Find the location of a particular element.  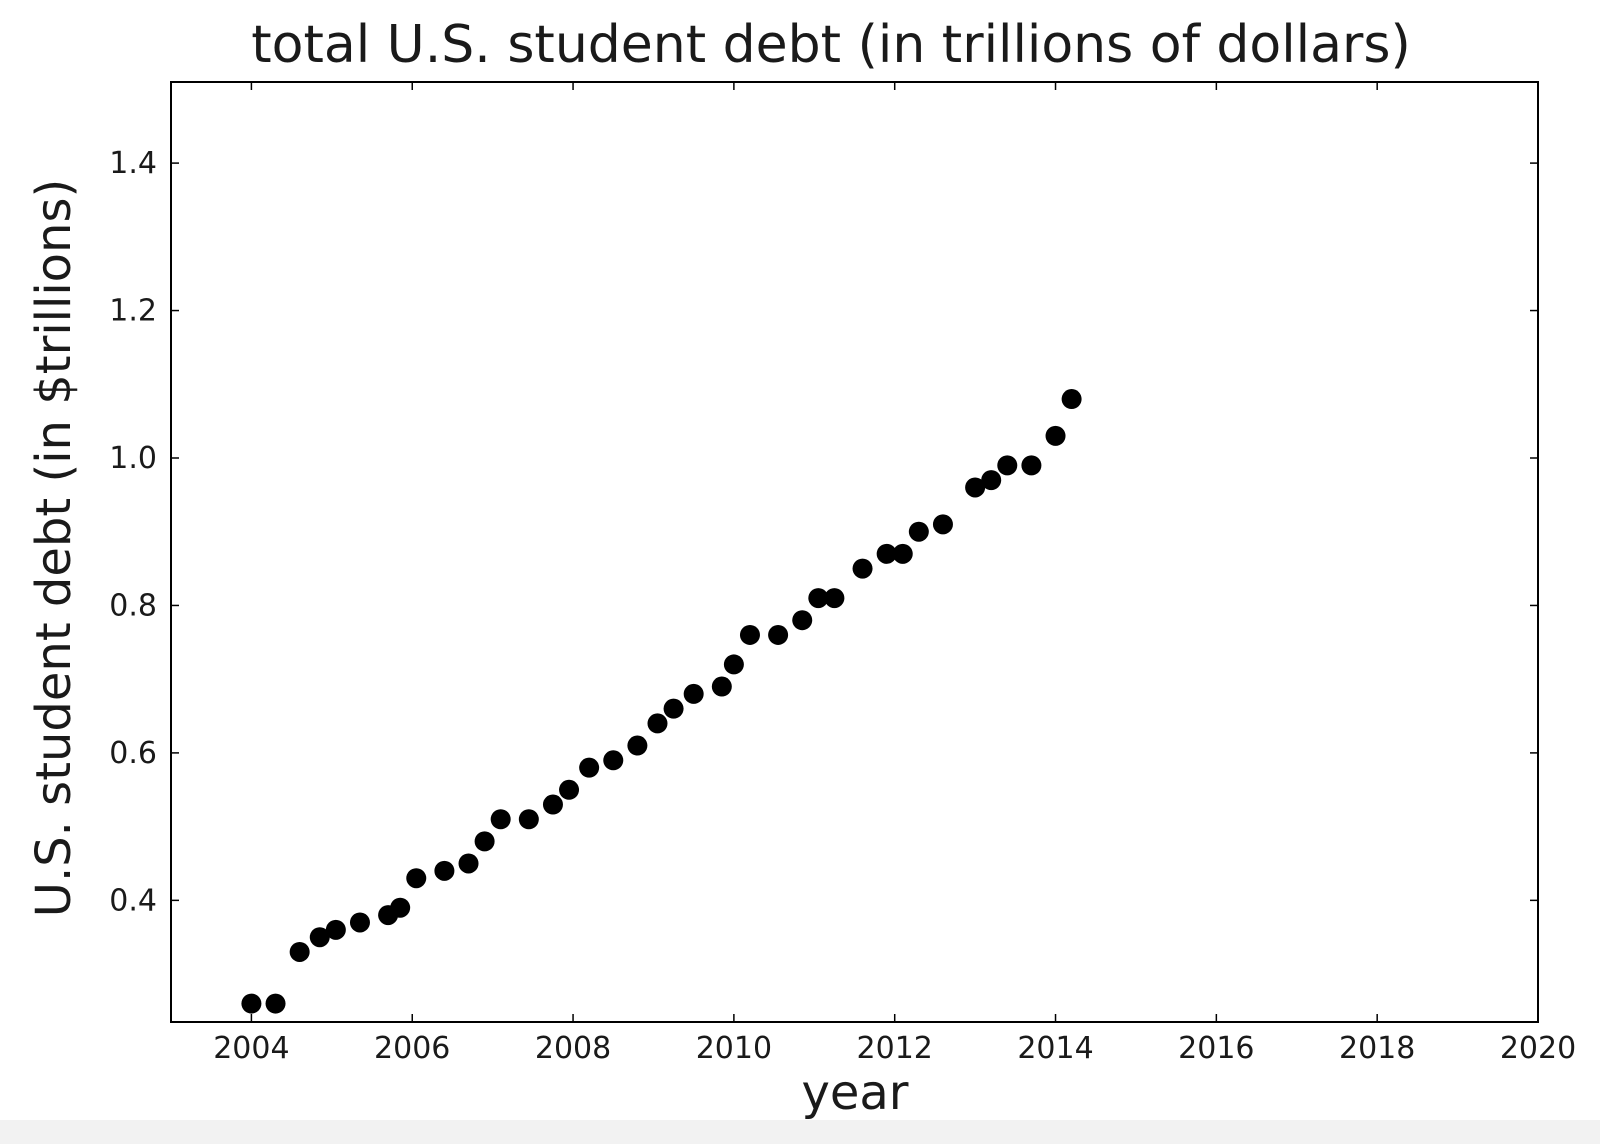

y-tick-label: 1.0 is located at coordinates (133, 458).